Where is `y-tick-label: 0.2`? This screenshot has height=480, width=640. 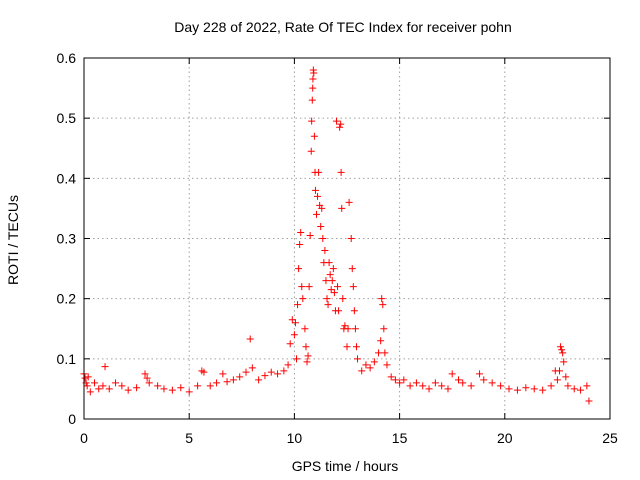
y-tick-label: 0.2 is located at coordinates (67, 299).